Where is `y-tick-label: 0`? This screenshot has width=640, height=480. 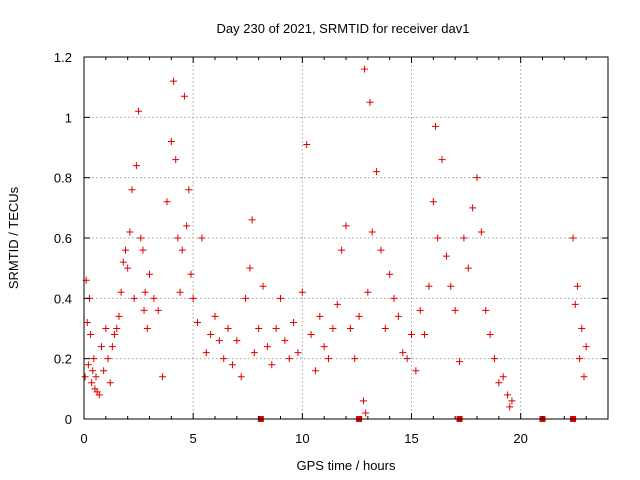 y-tick-label: 0 is located at coordinates (68, 419).